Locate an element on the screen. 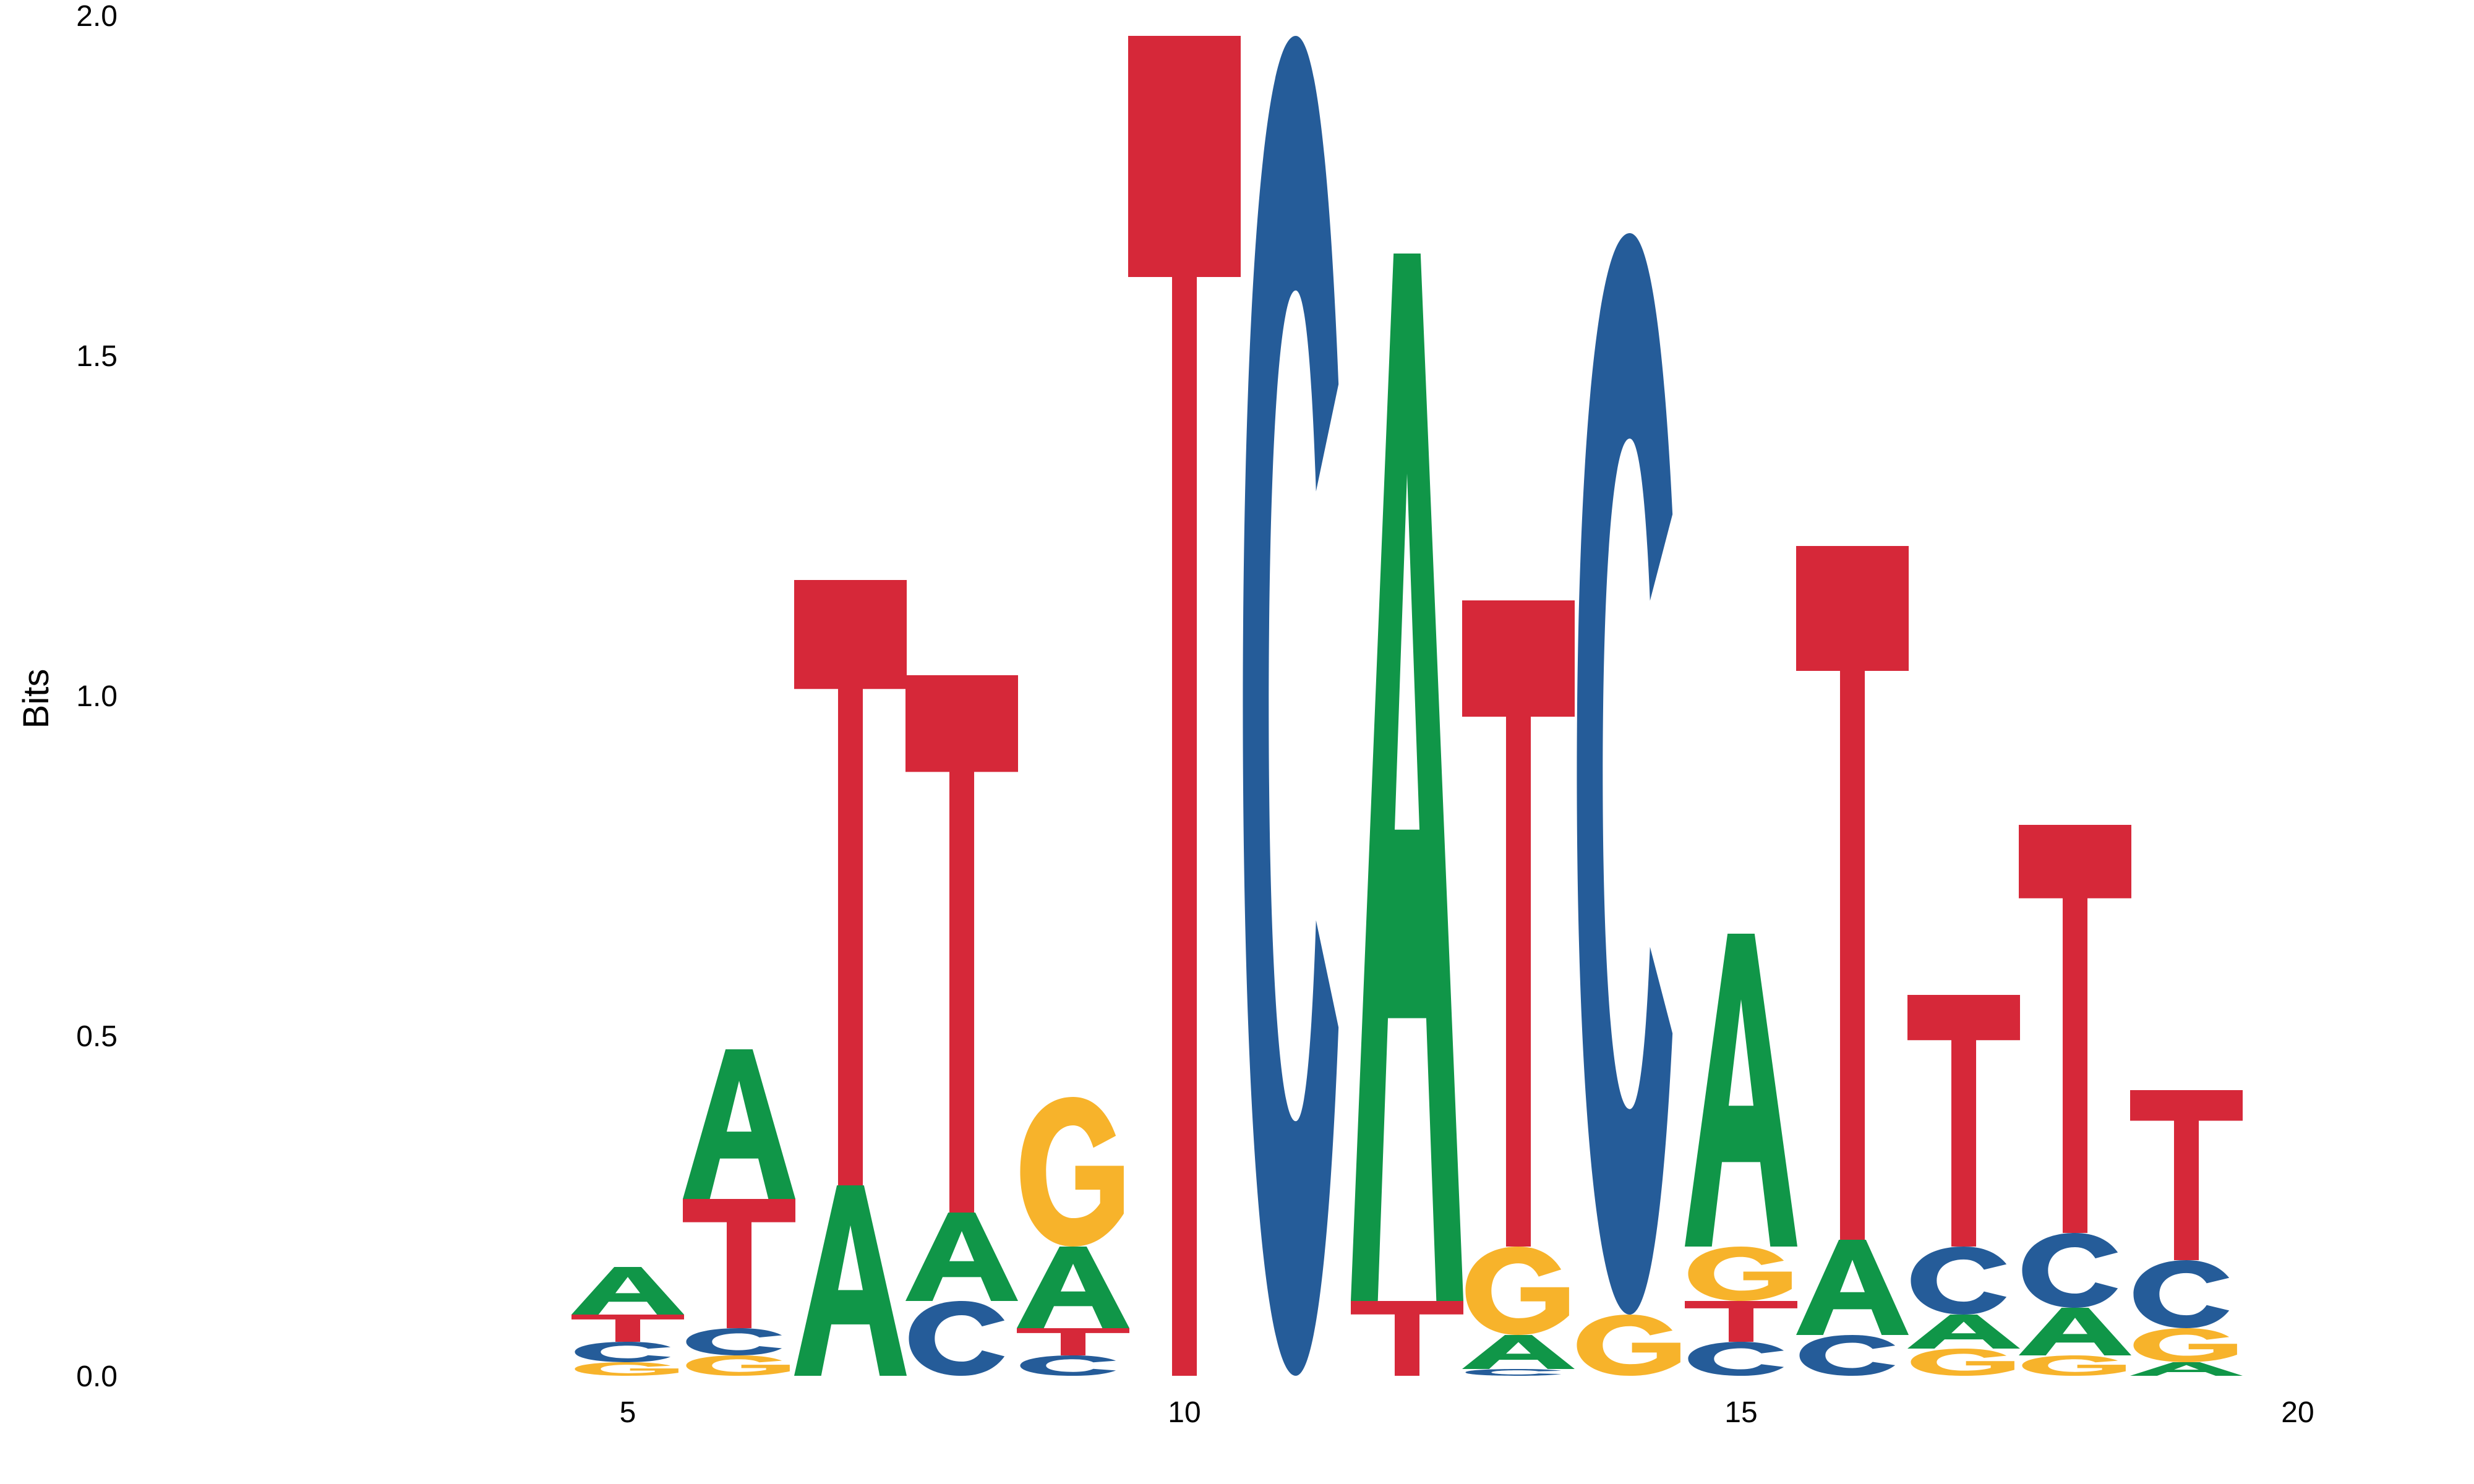 The image size is (2474, 1484). y-tick-label: 1.0 is located at coordinates (97, 696).